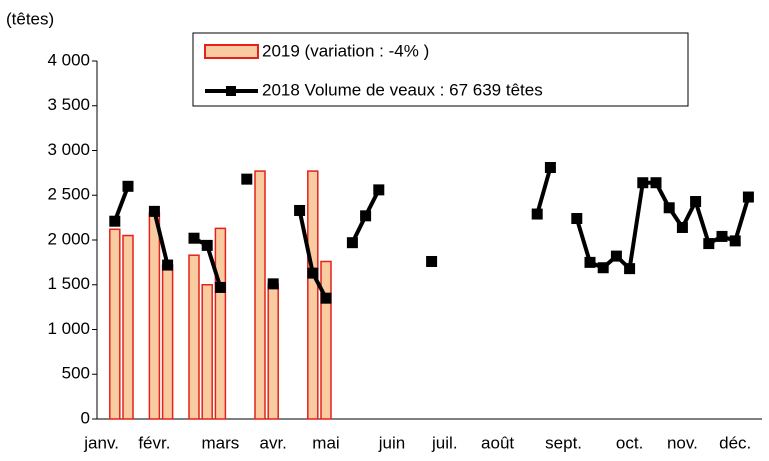 The image size is (769, 461). Describe the element at coordinates (735, 442) in the screenshot. I see `x-tick-label: déc.` at that location.